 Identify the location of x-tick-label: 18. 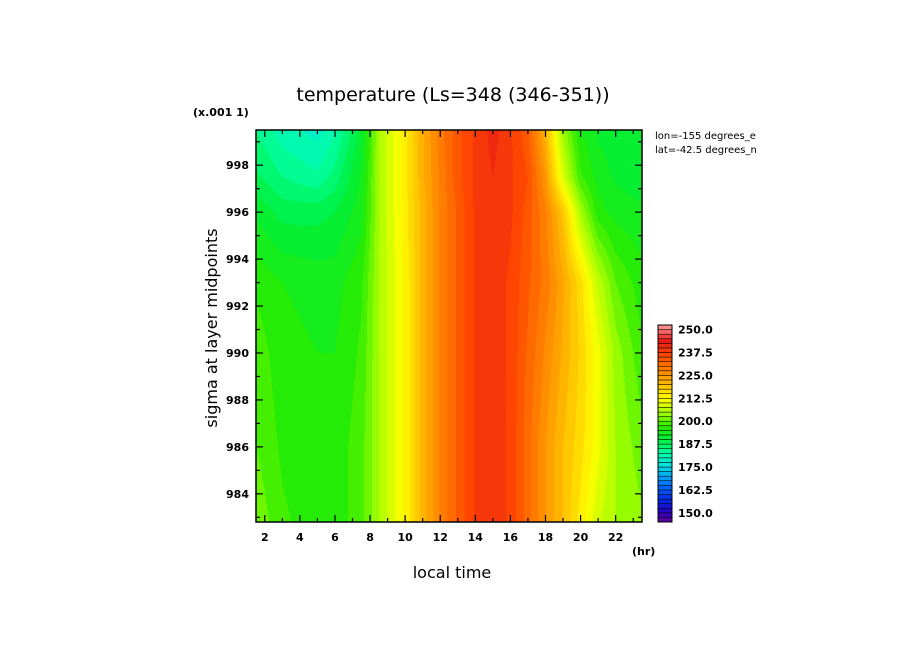
(545, 537).